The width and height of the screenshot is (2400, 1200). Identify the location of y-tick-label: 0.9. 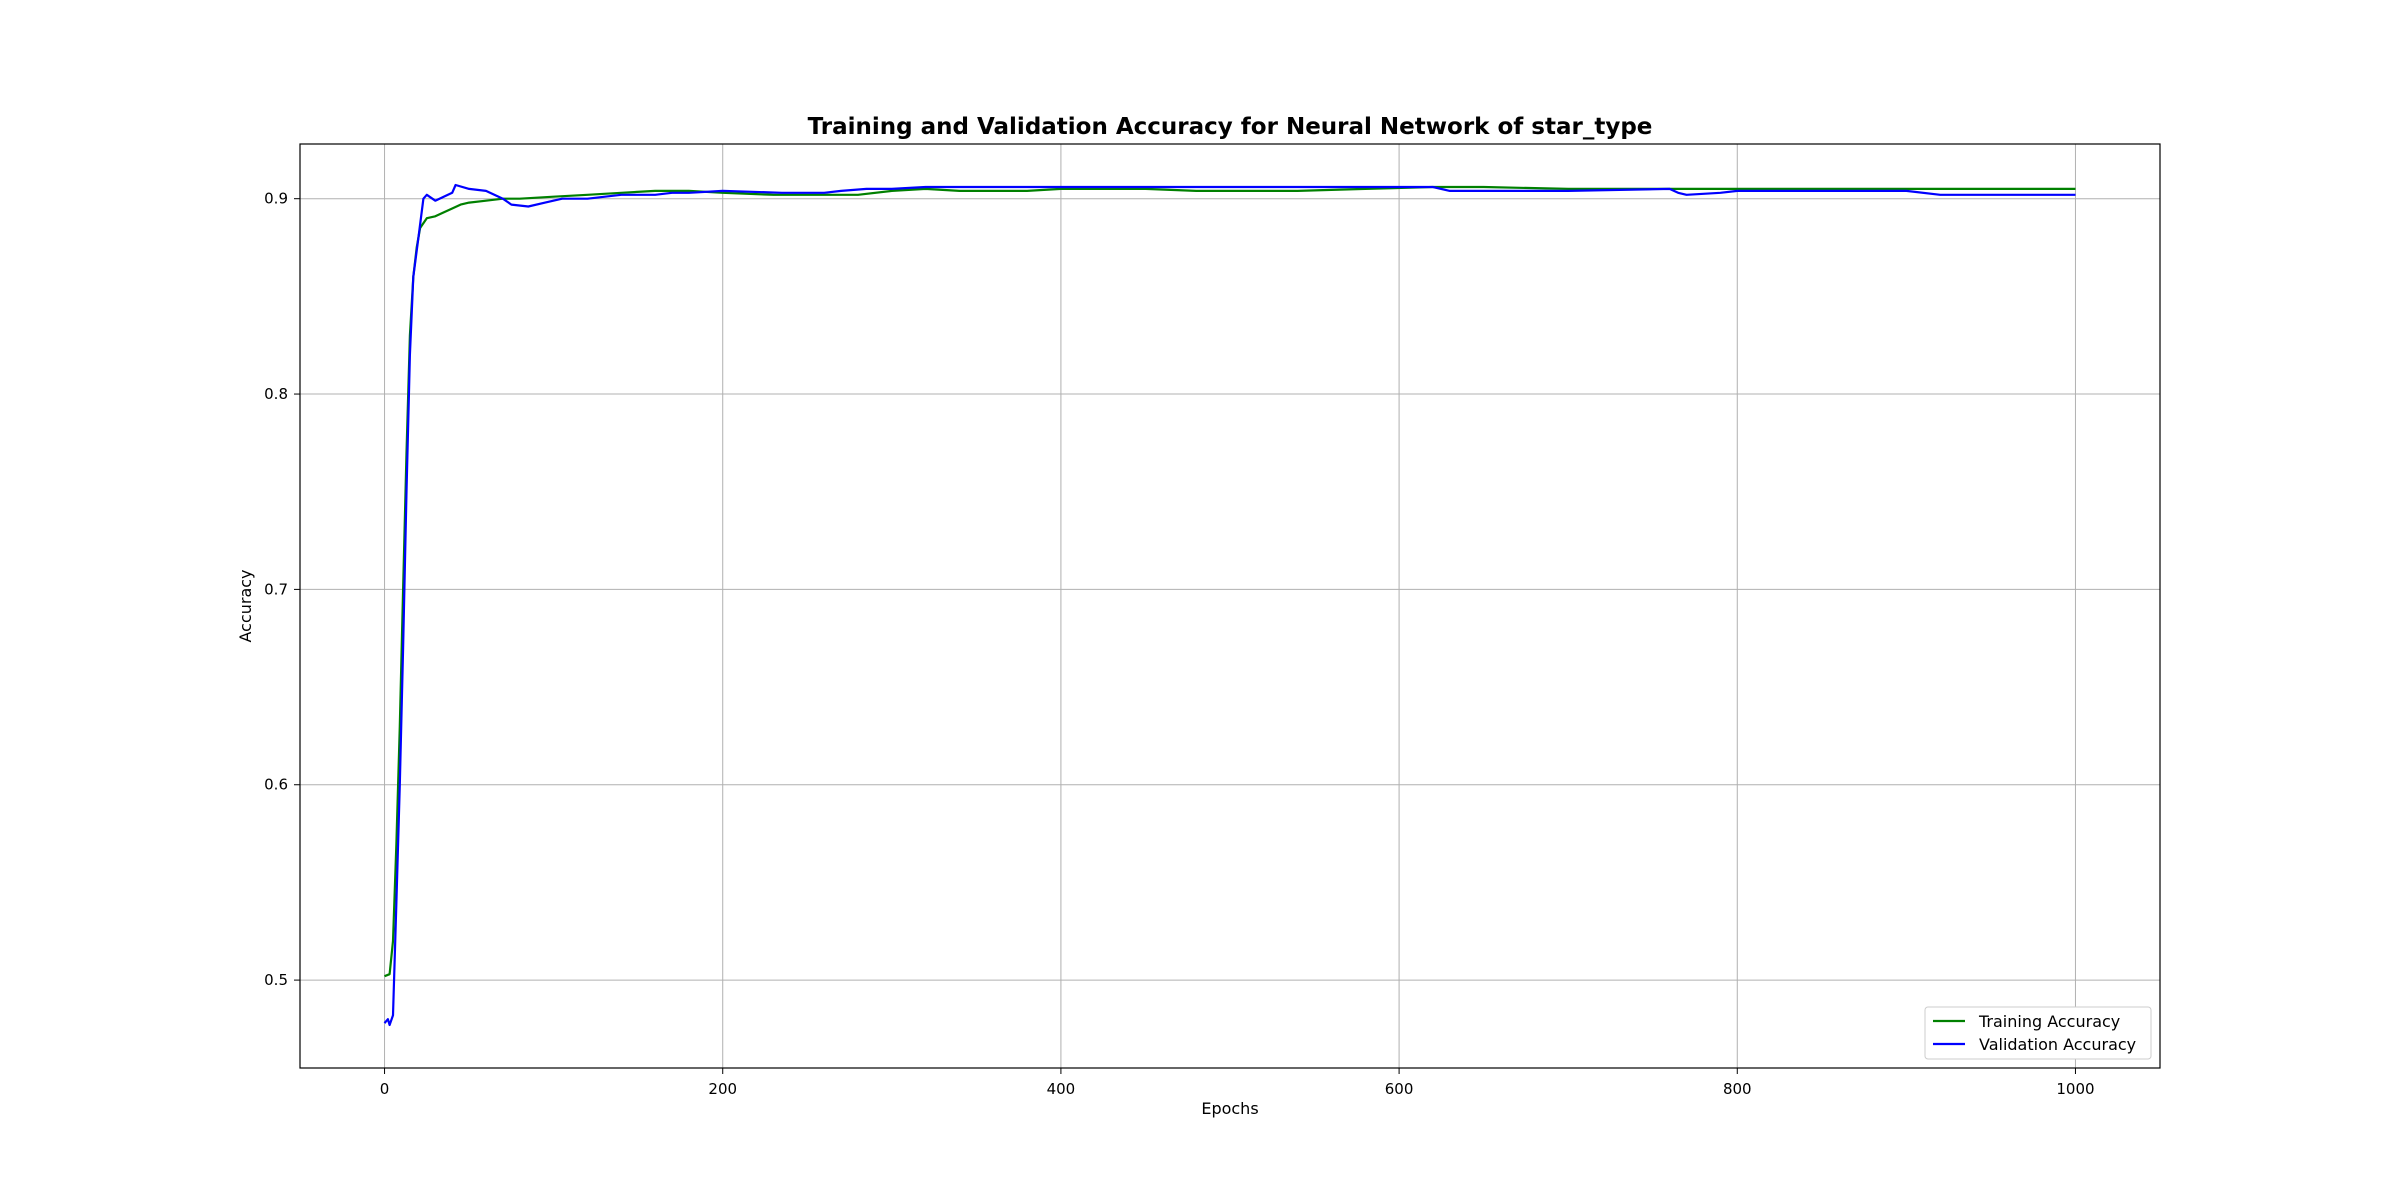
(276, 199).